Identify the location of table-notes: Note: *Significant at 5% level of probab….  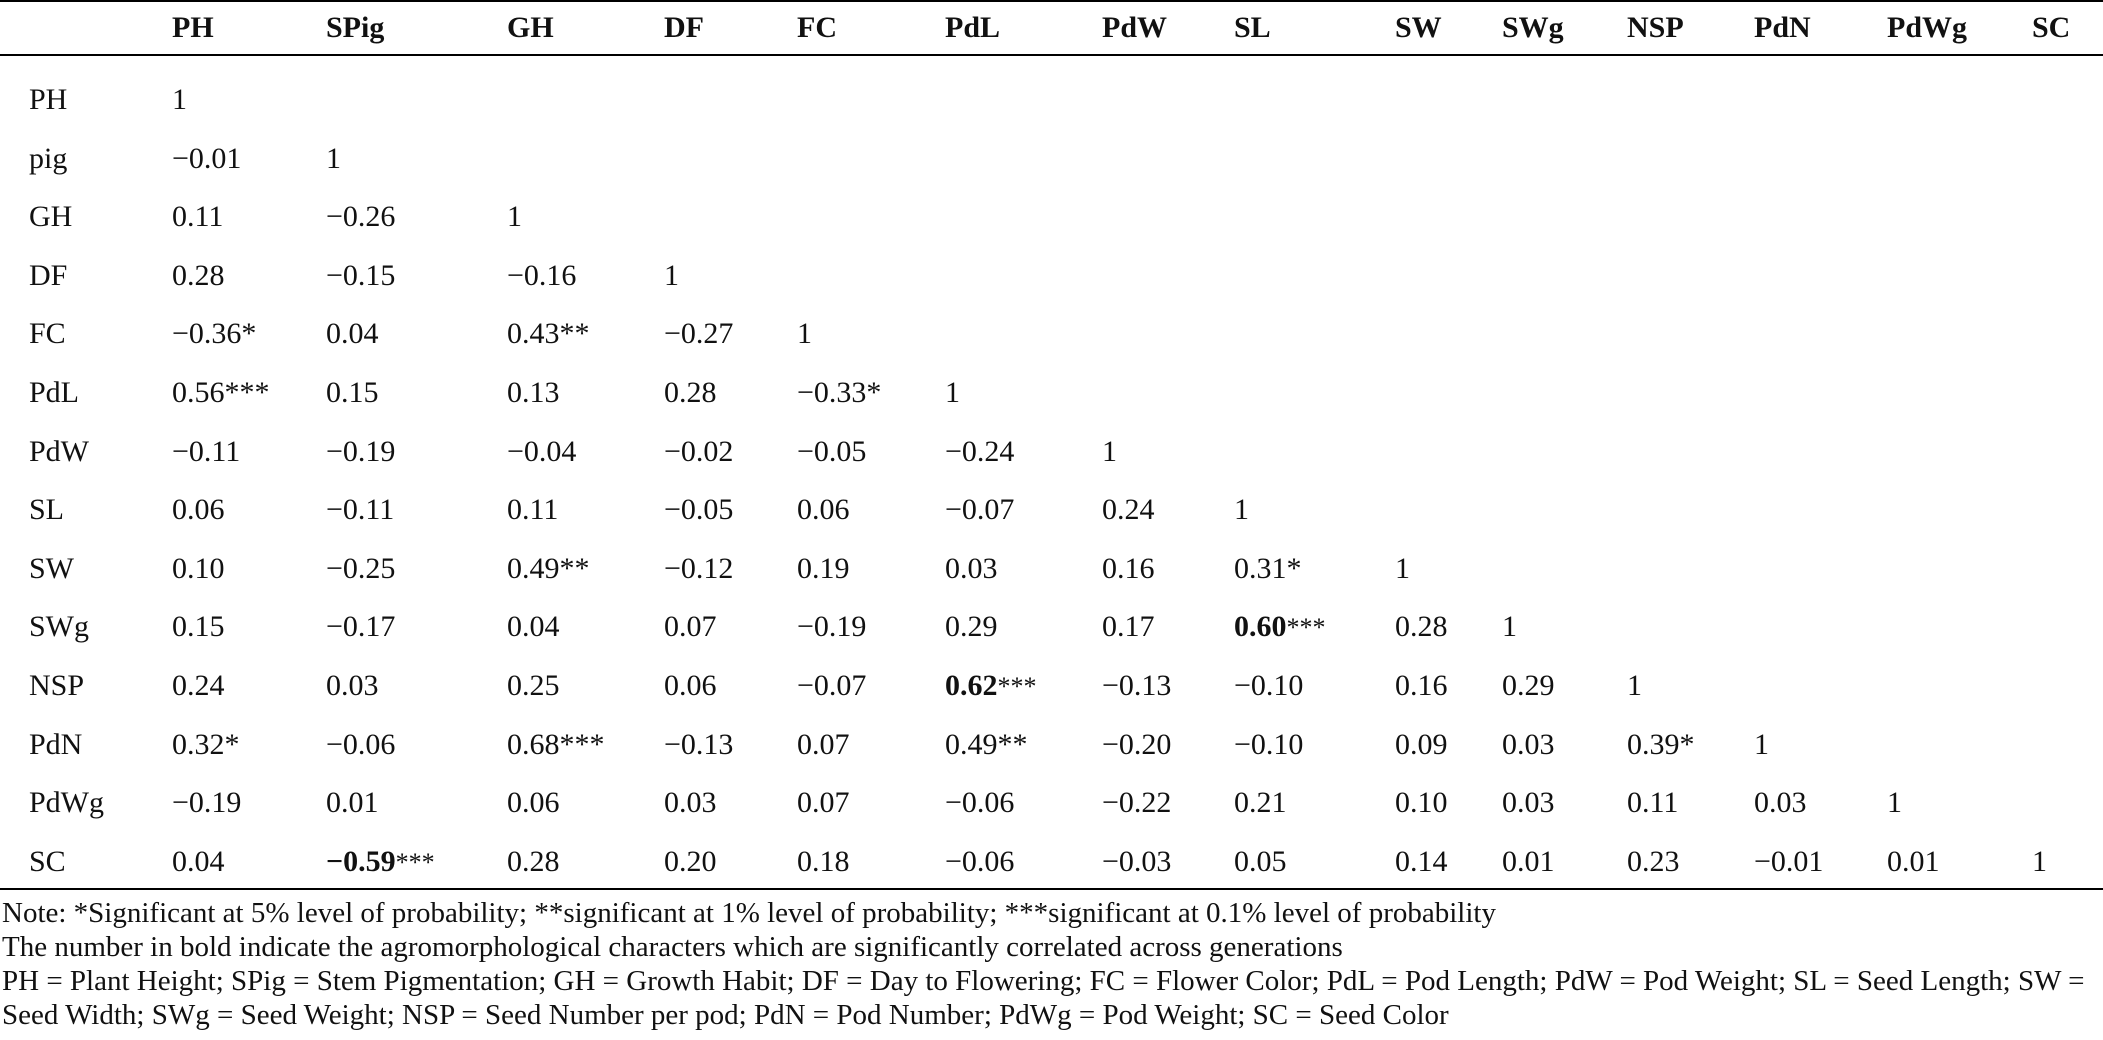
(1051, 964).